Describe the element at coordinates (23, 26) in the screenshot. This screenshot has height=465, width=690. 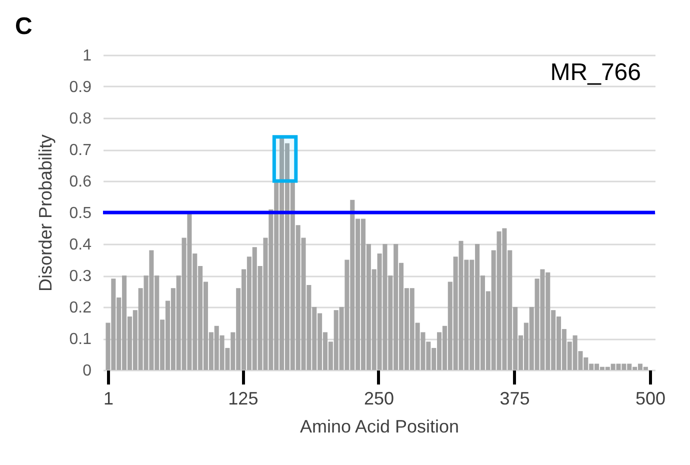
I see `chart-title: C` at that location.